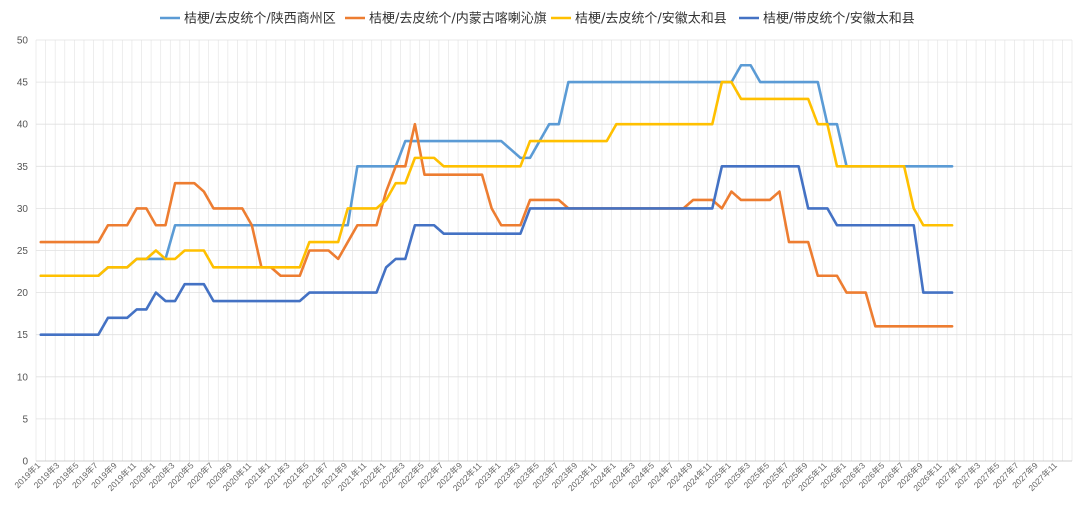 This screenshot has width=1080, height=511. I want to click on legend-label: 桔梗/带皮统个/安徽太和县, so click(839, 19).